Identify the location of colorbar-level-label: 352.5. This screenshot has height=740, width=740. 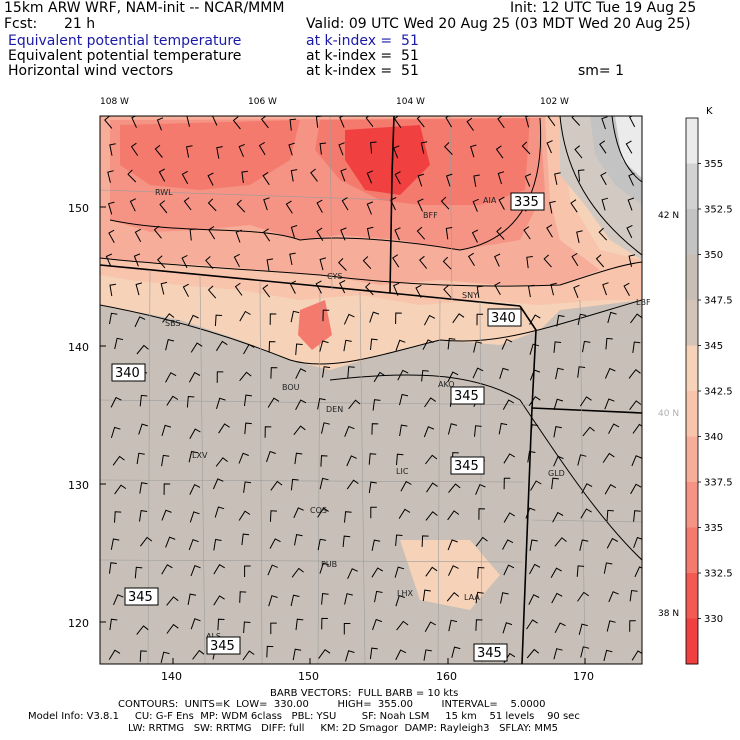
(718, 210).